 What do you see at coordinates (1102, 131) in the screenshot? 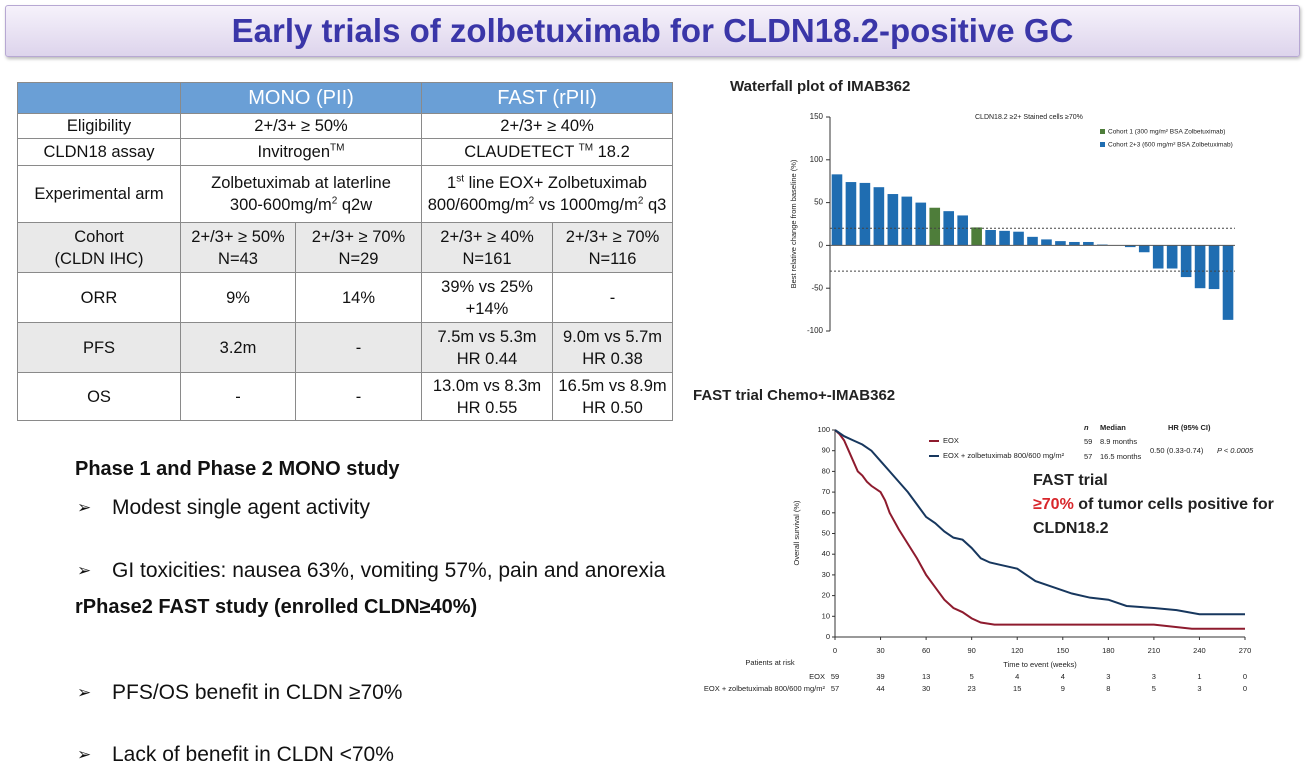
I see `legend-swatch` at bounding box center [1102, 131].